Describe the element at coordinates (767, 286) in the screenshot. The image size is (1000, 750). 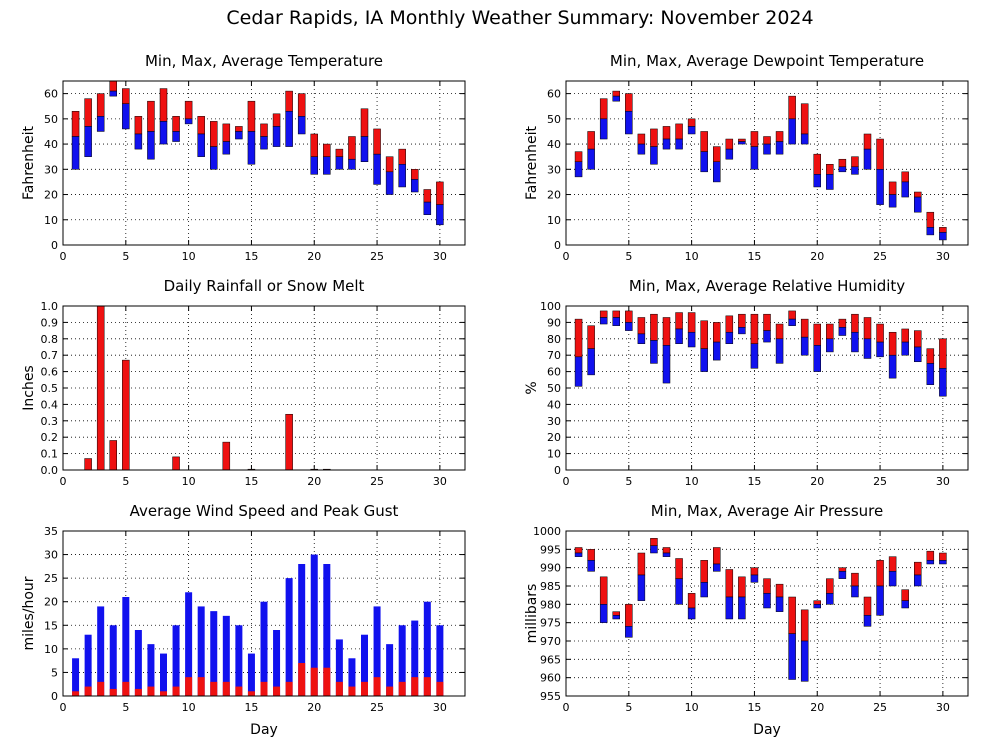
I see `rh-title: Min, Max, Average Relative Humidity` at that location.